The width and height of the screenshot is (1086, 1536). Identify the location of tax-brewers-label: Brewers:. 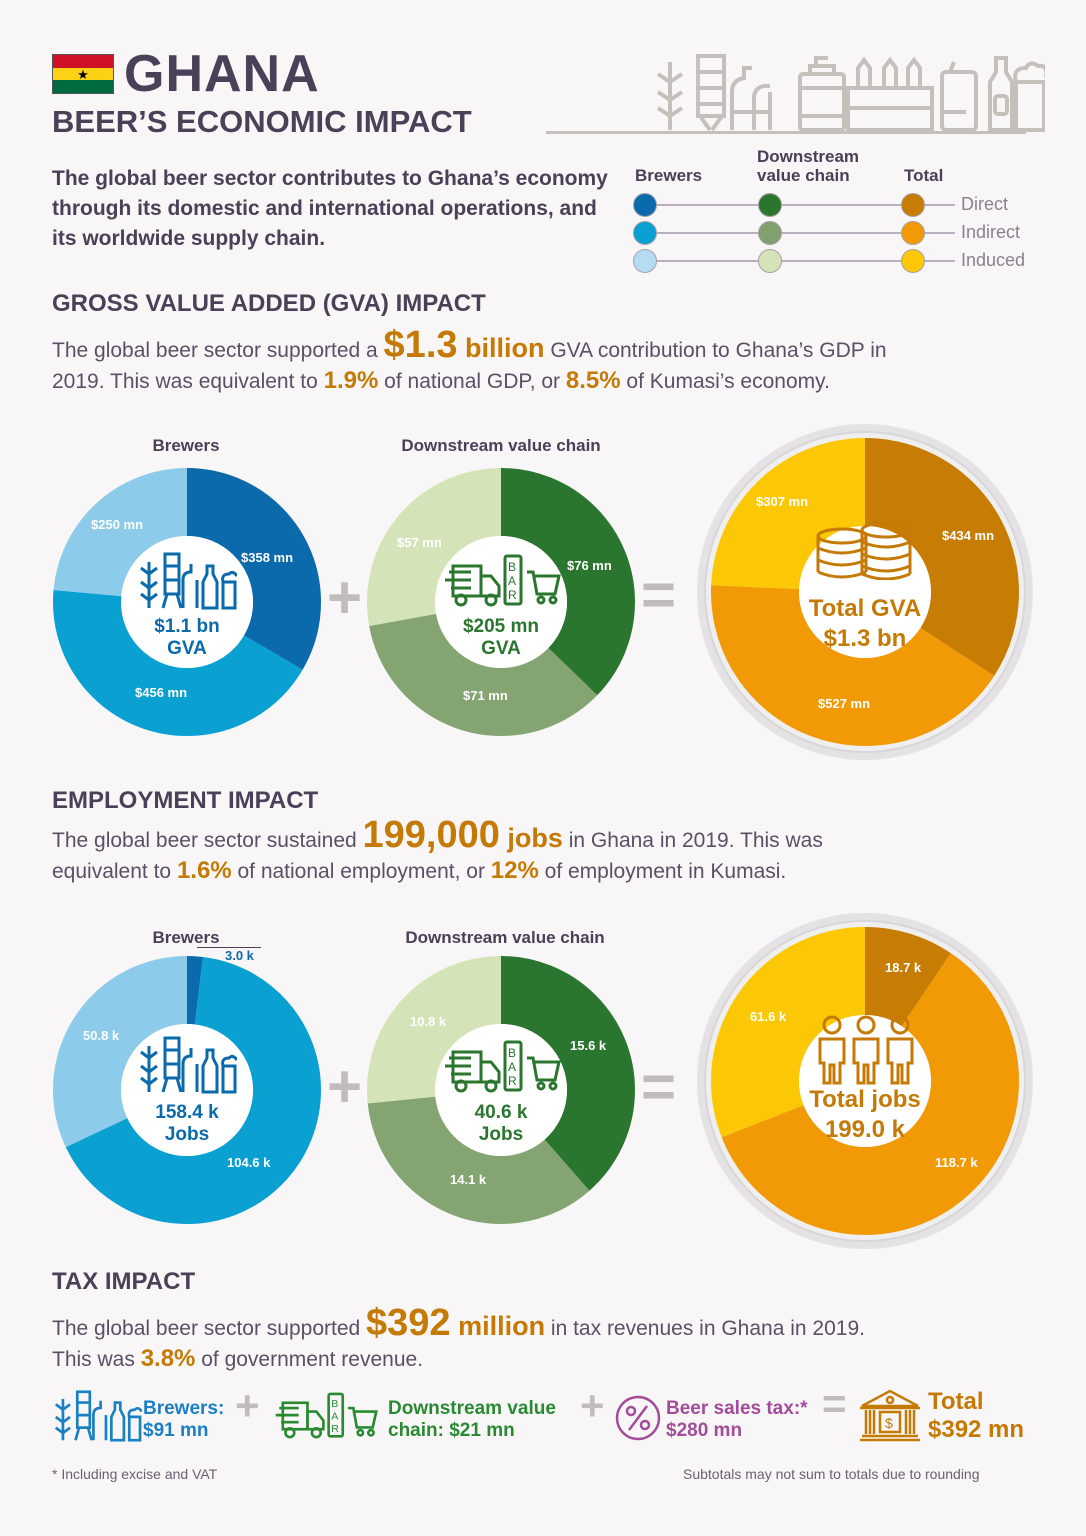
(184, 1408).